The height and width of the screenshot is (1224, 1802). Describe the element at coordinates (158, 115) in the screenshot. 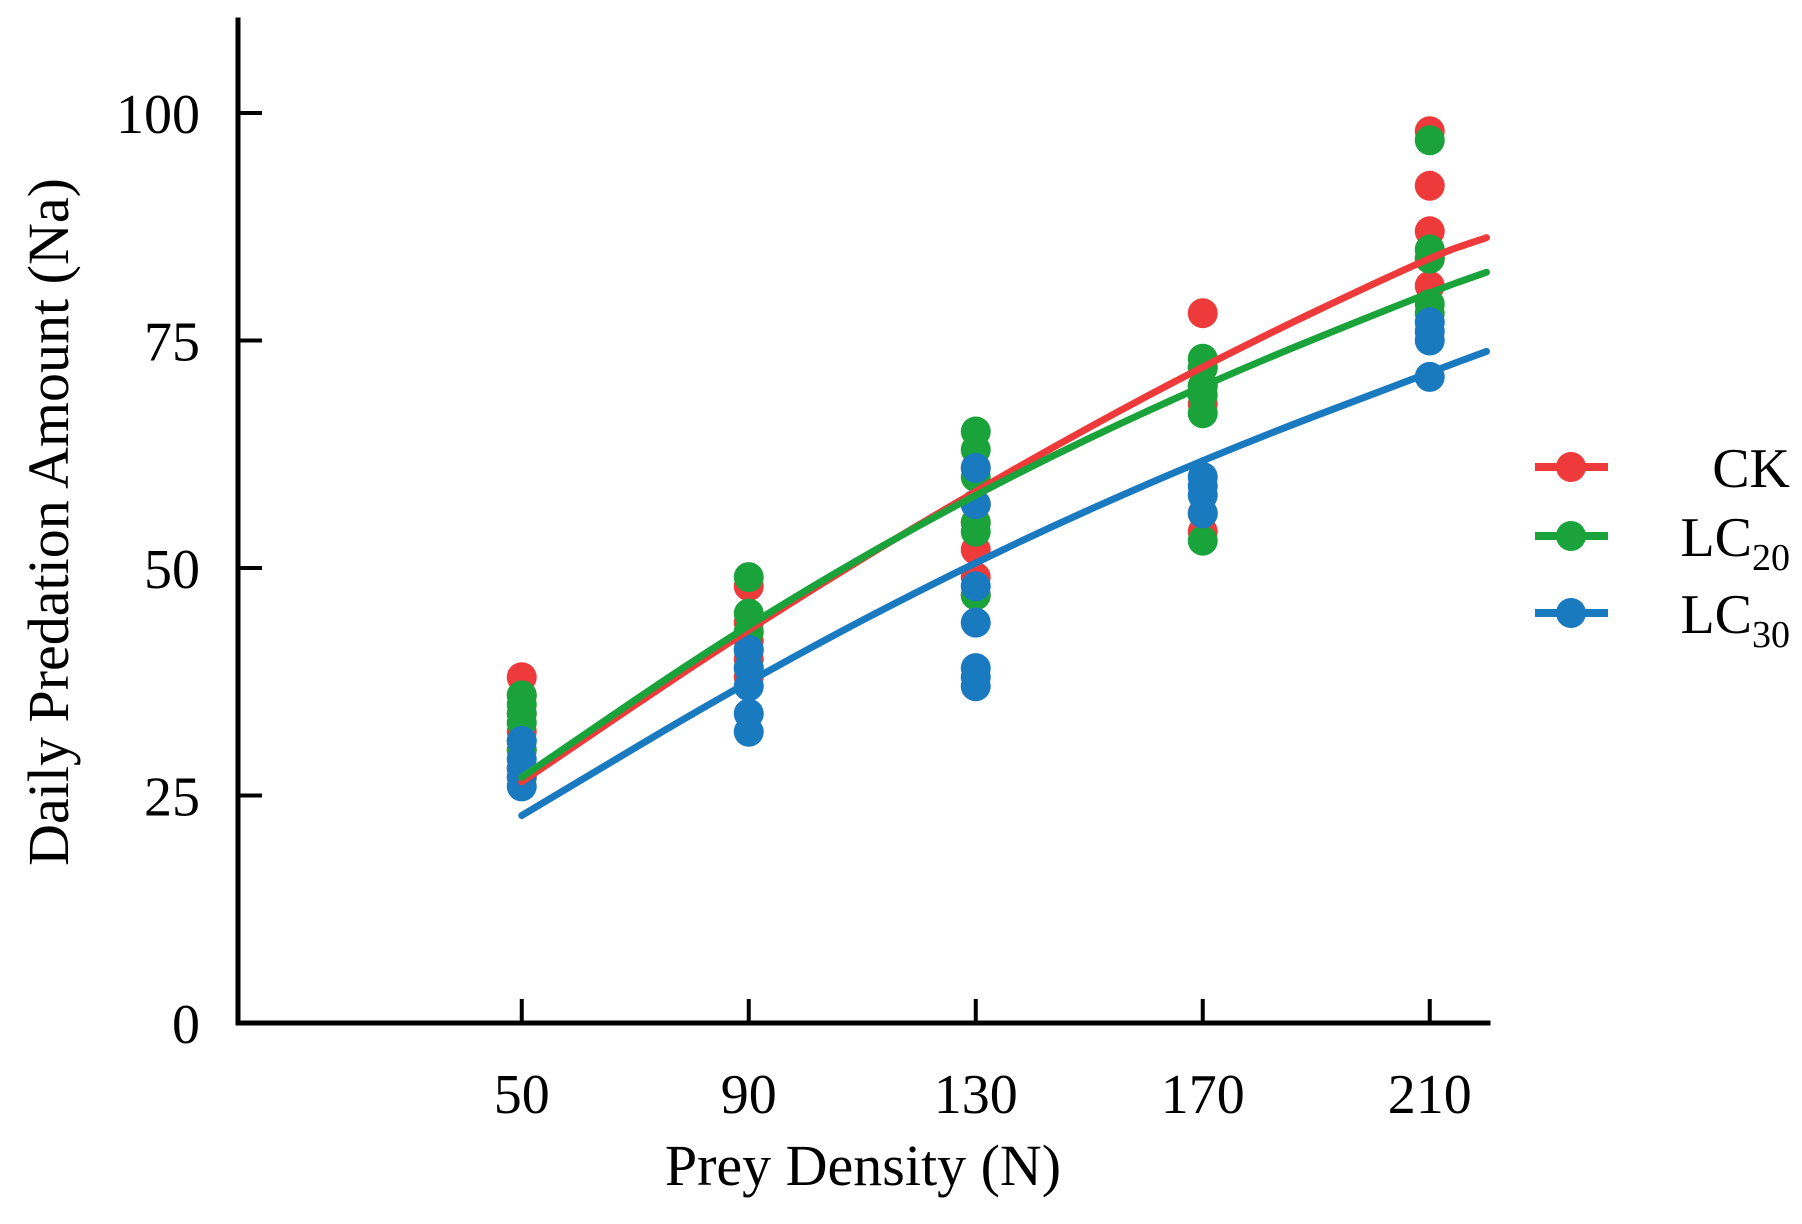

I see `y-tick-label: 100` at that location.